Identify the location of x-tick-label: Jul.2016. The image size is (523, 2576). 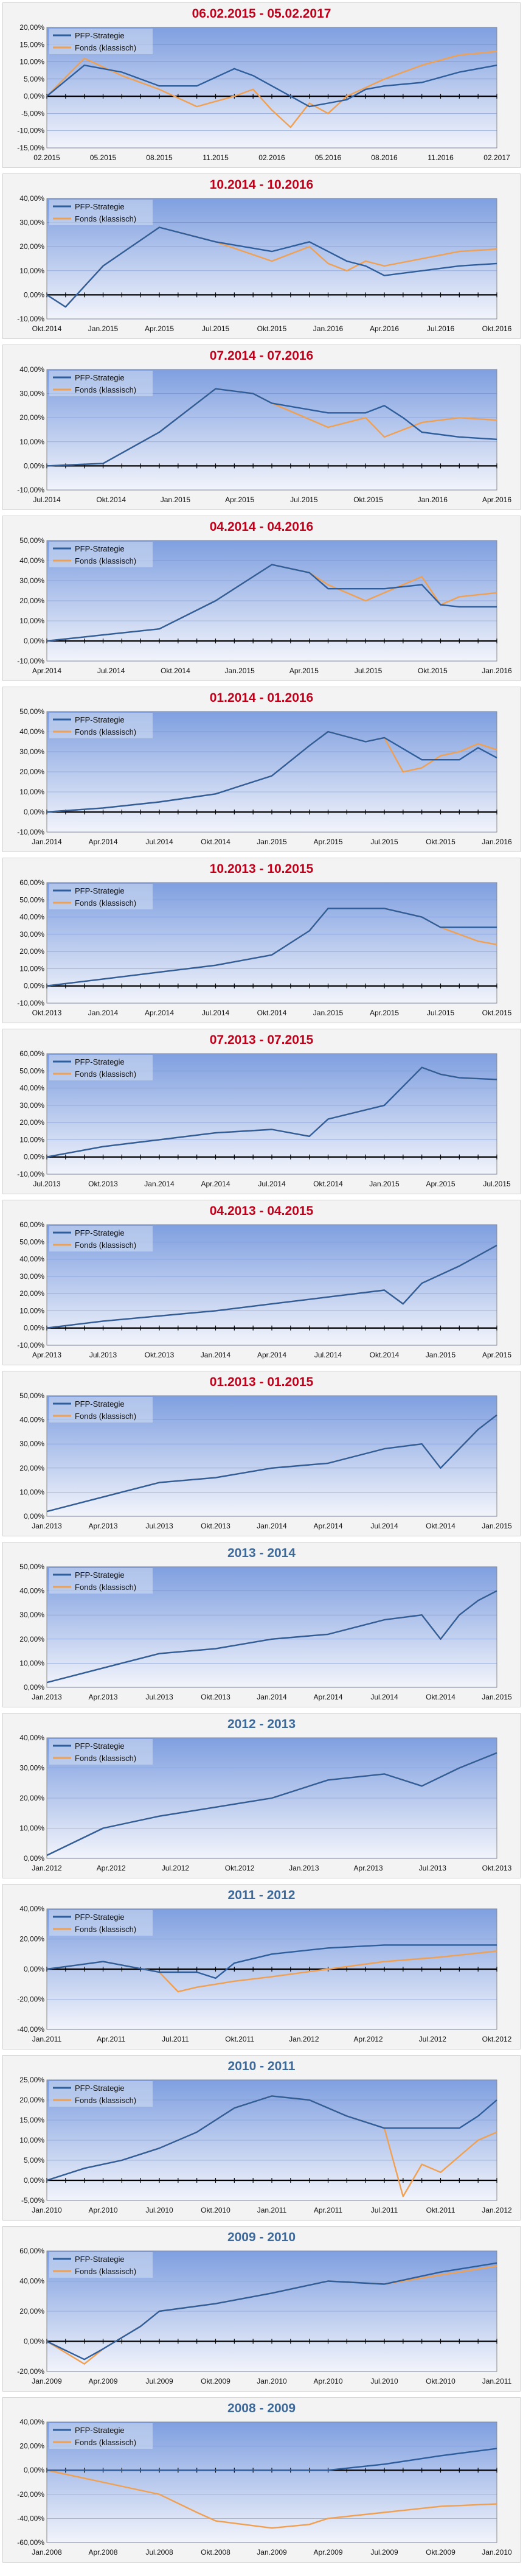
(441, 329).